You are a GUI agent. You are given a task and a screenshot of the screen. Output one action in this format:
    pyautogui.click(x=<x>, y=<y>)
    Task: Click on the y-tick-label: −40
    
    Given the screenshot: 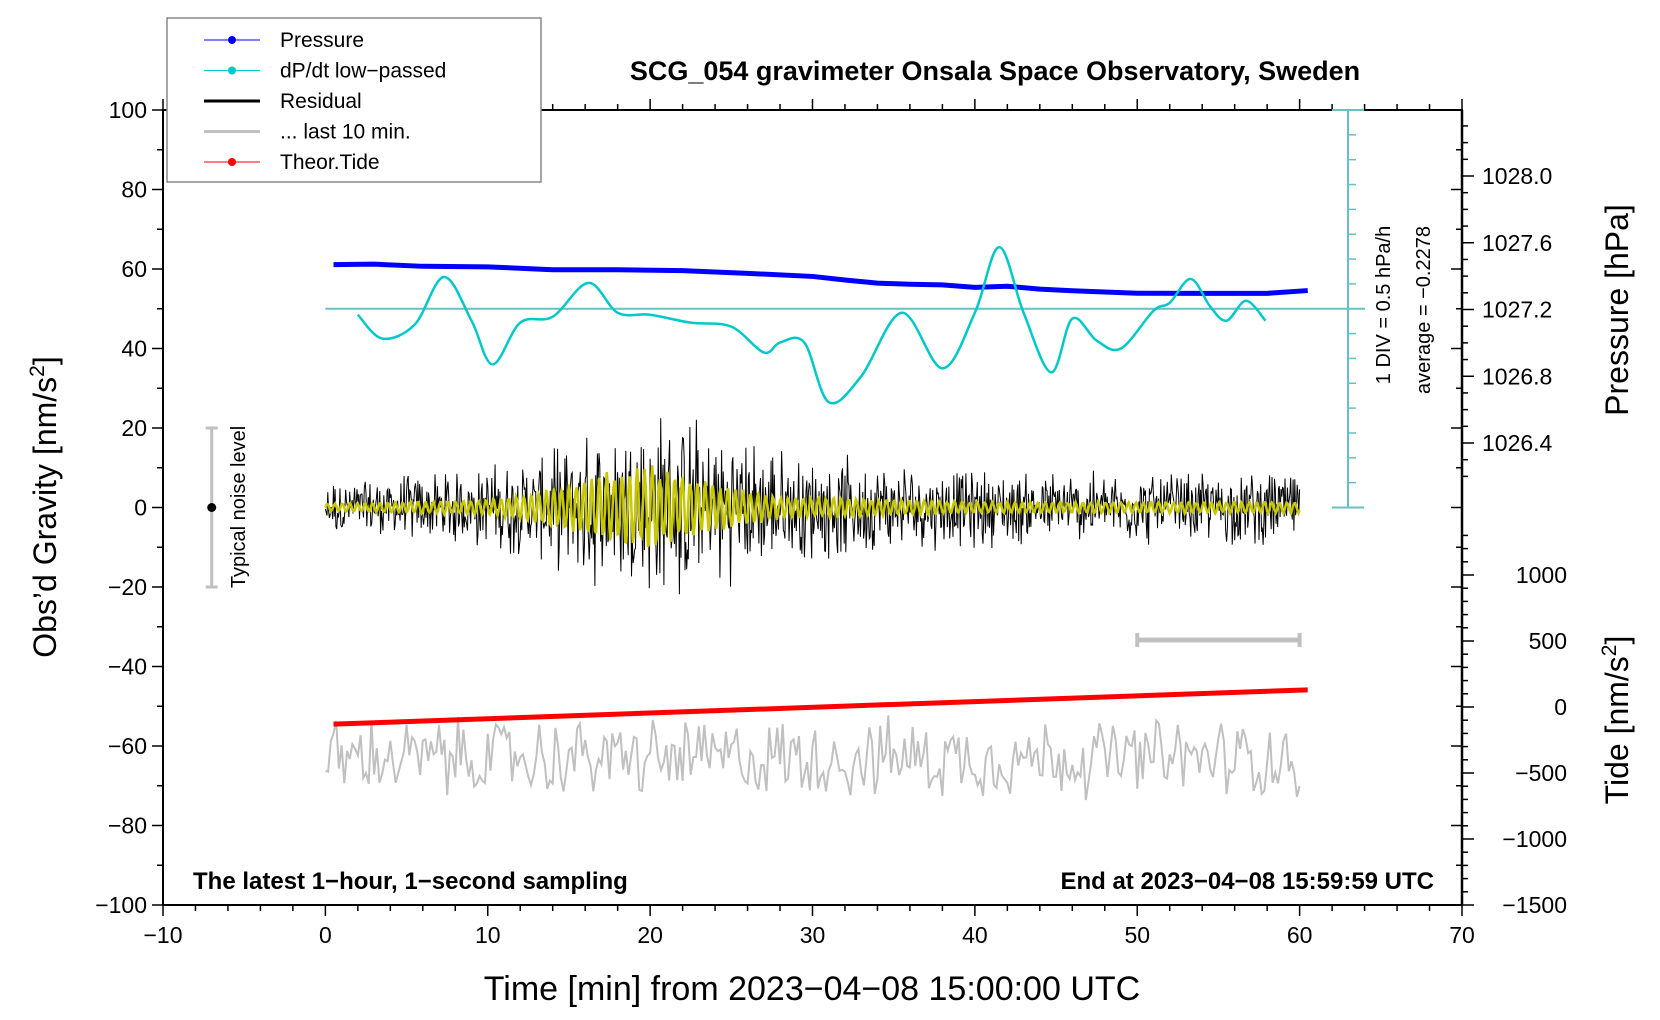 What is the action you would take?
    pyautogui.click(x=127, y=667)
    